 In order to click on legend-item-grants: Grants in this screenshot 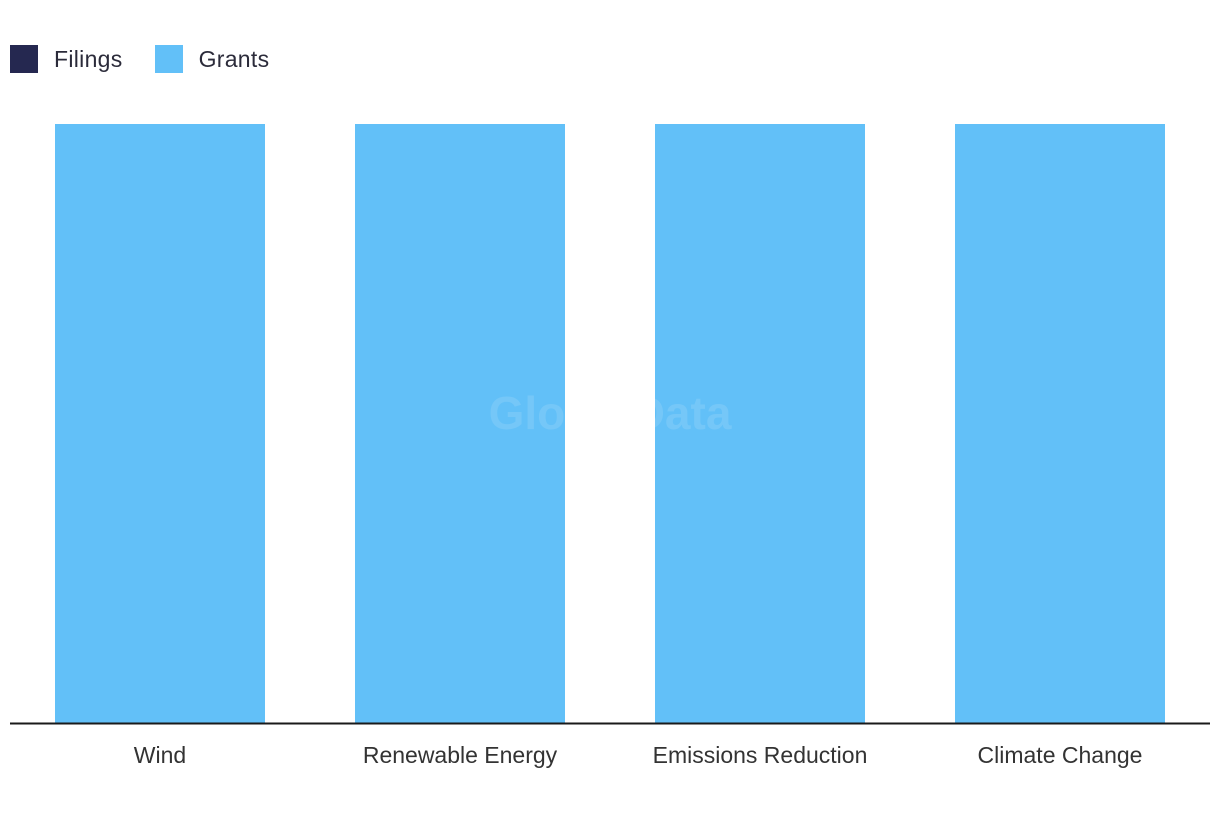, I will do `click(212, 59)`.